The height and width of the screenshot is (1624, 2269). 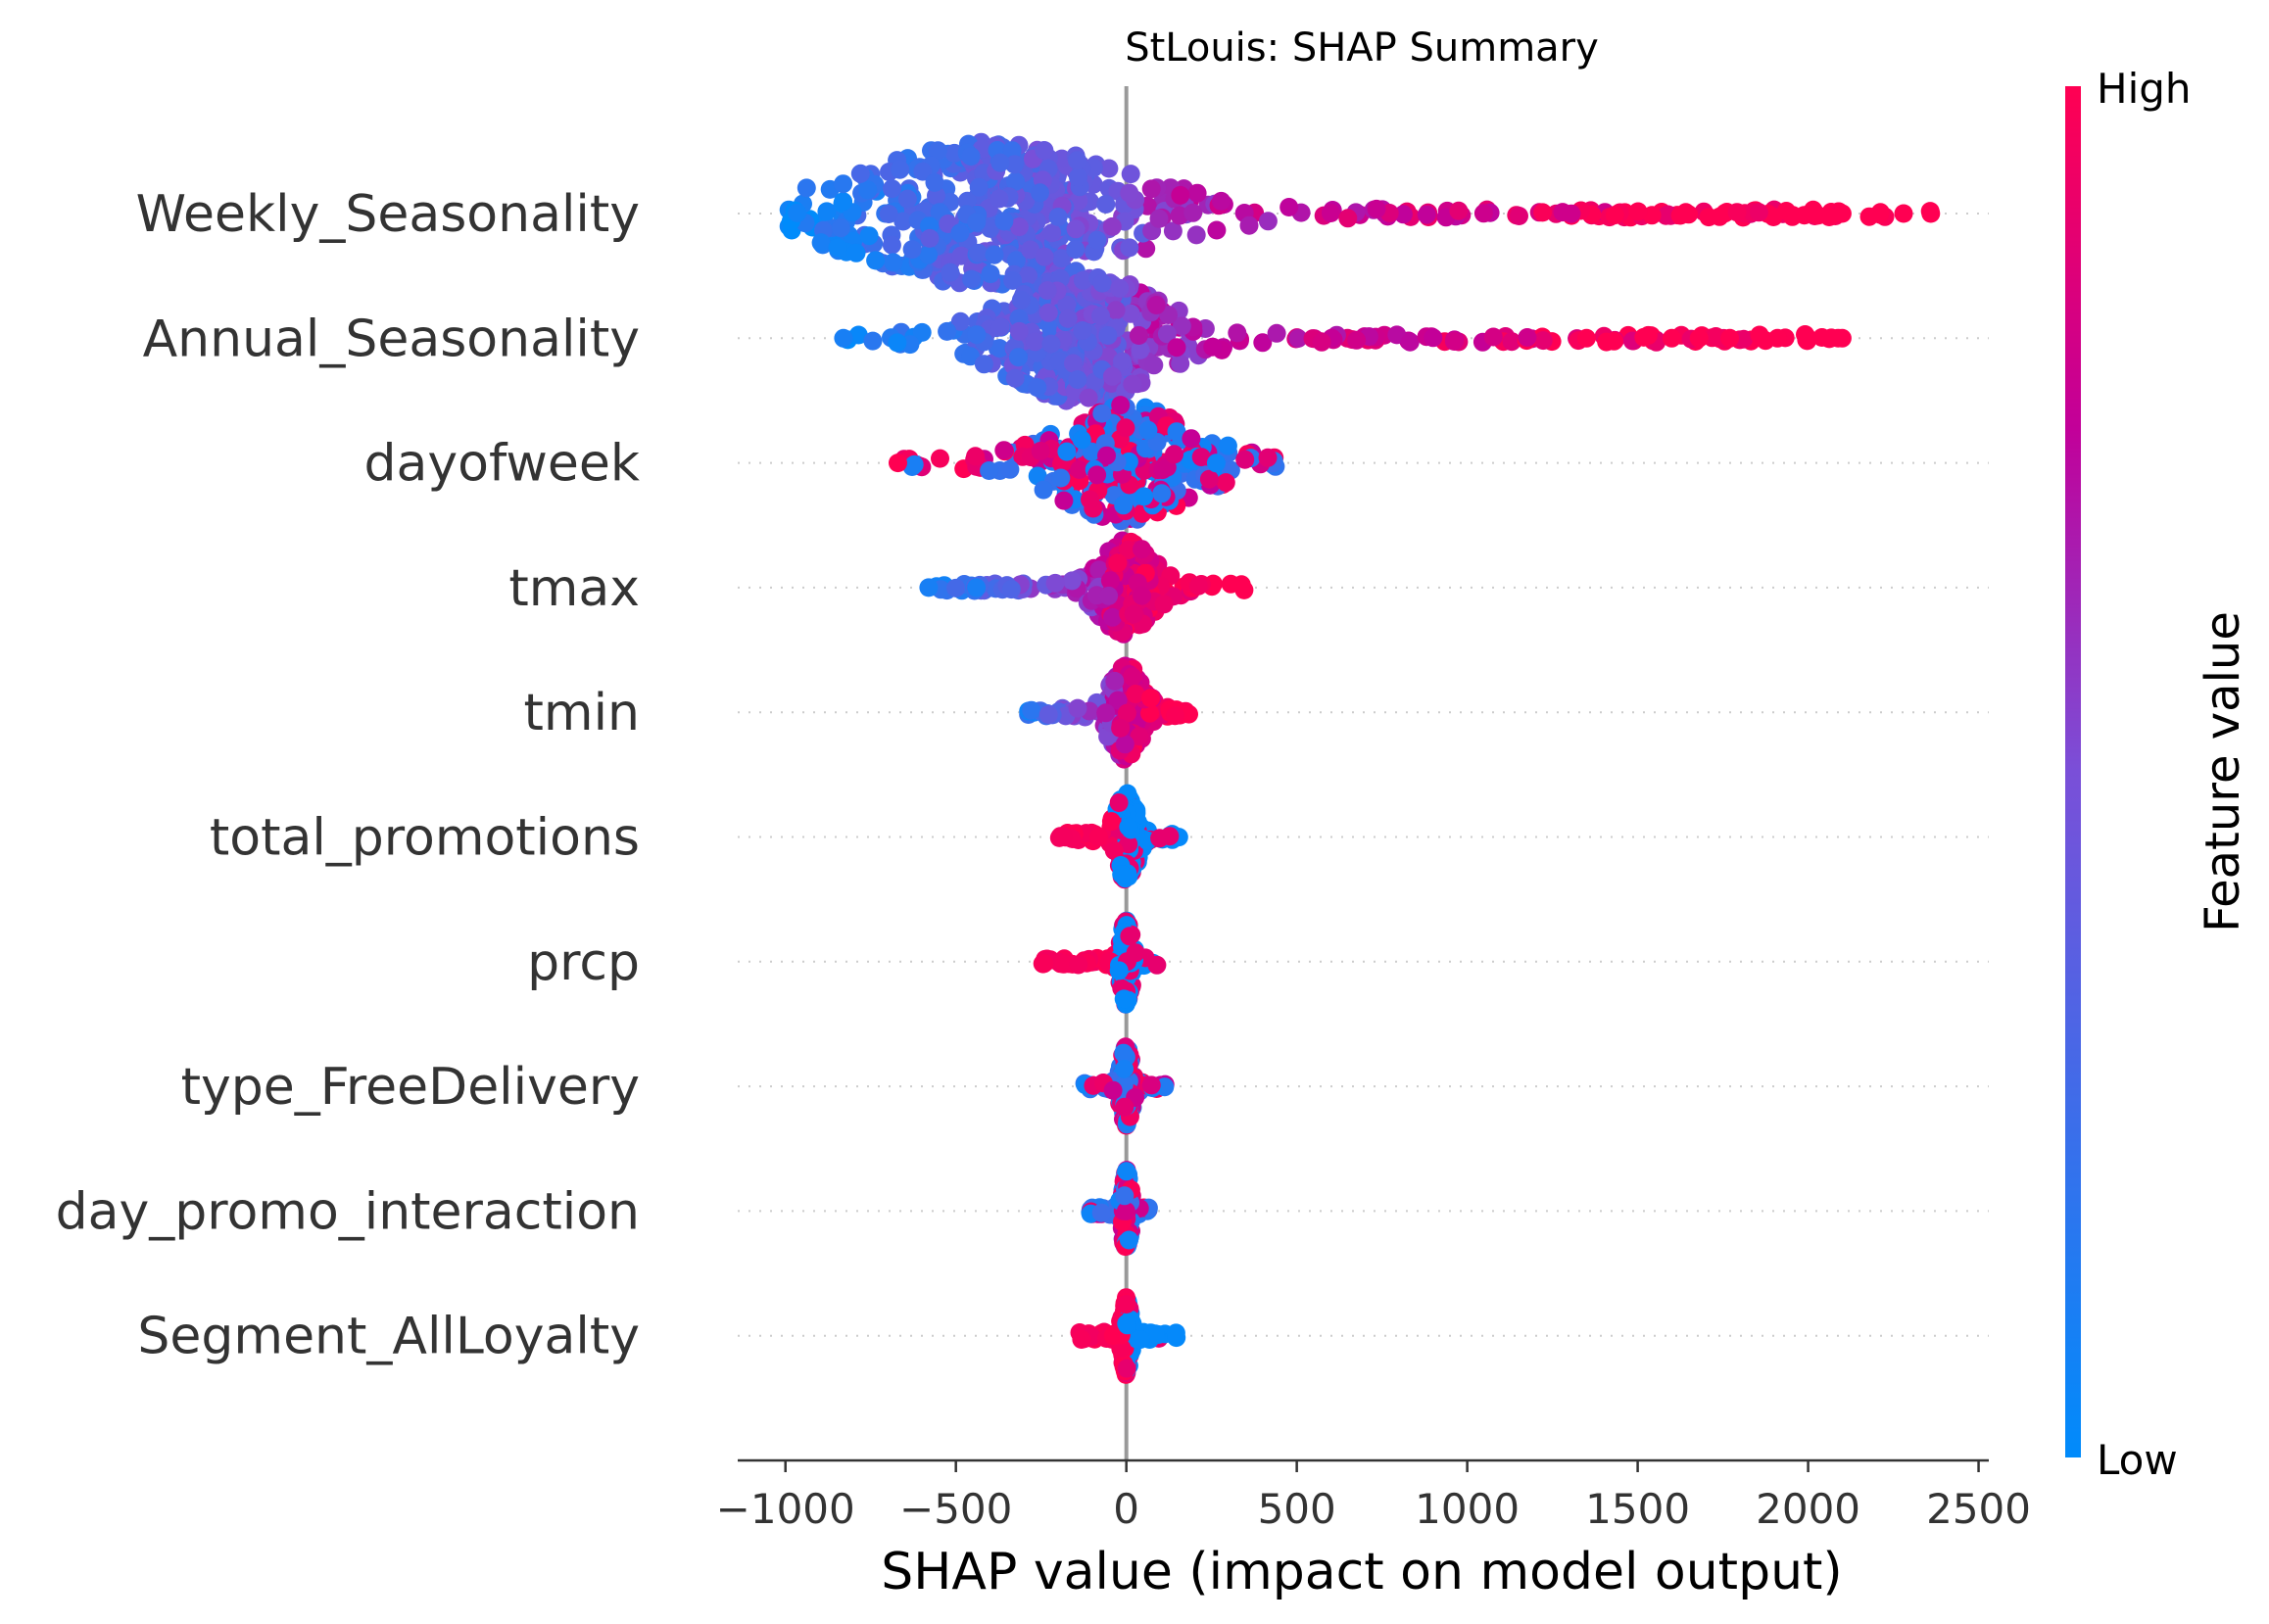 What do you see at coordinates (1343, 336) in the screenshot?
I see `feature-points-Annual_Seasonality` at bounding box center [1343, 336].